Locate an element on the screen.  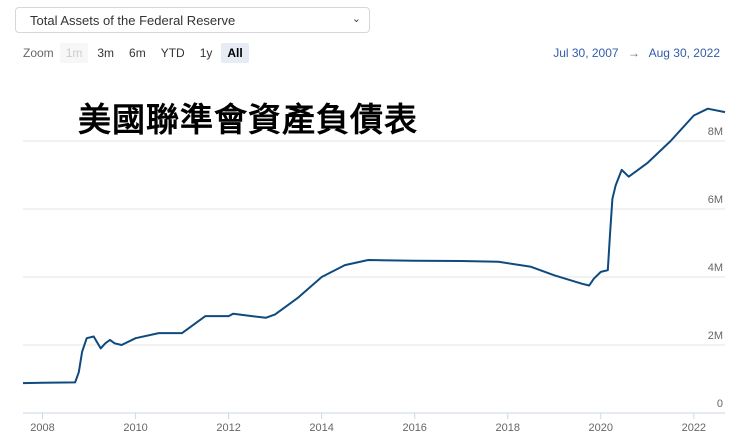
zoom-ytd-button: YTD is located at coordinates (172, 53).